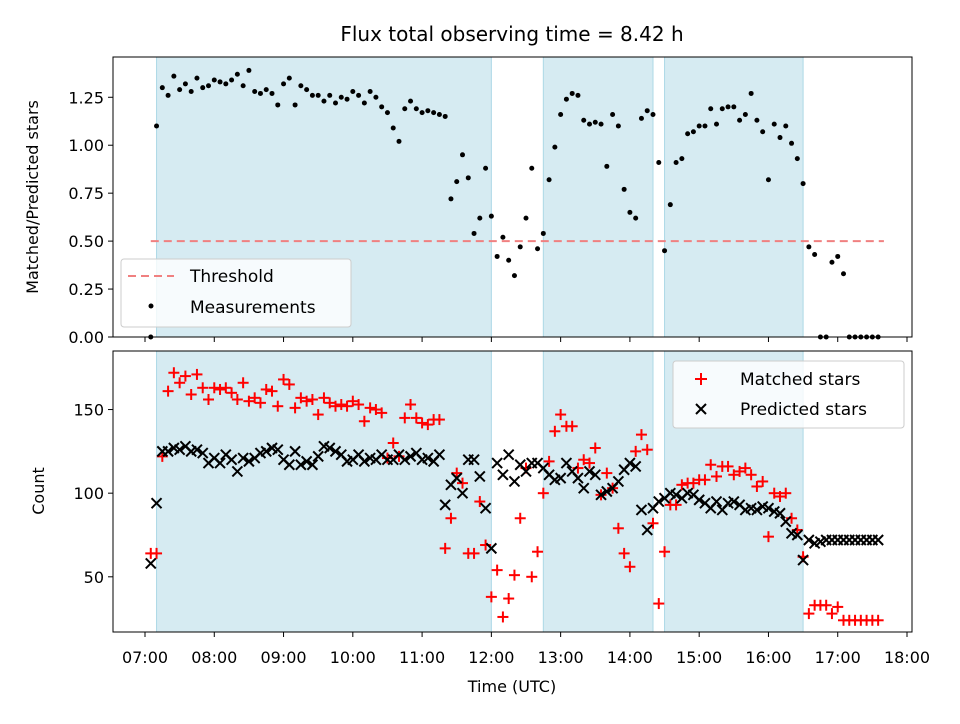 This screenshot has width=960, height=724. I want to click on y-tick-label: 1.25, so click(86, 97).